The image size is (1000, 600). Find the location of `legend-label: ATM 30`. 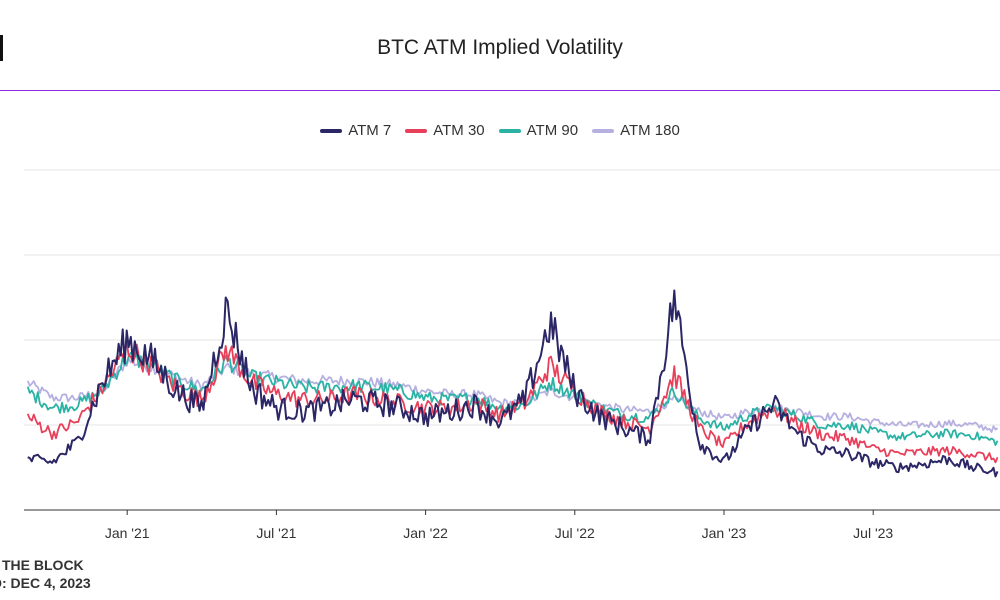

legend-label: ATM 30 is located at coordinates (459, 130).